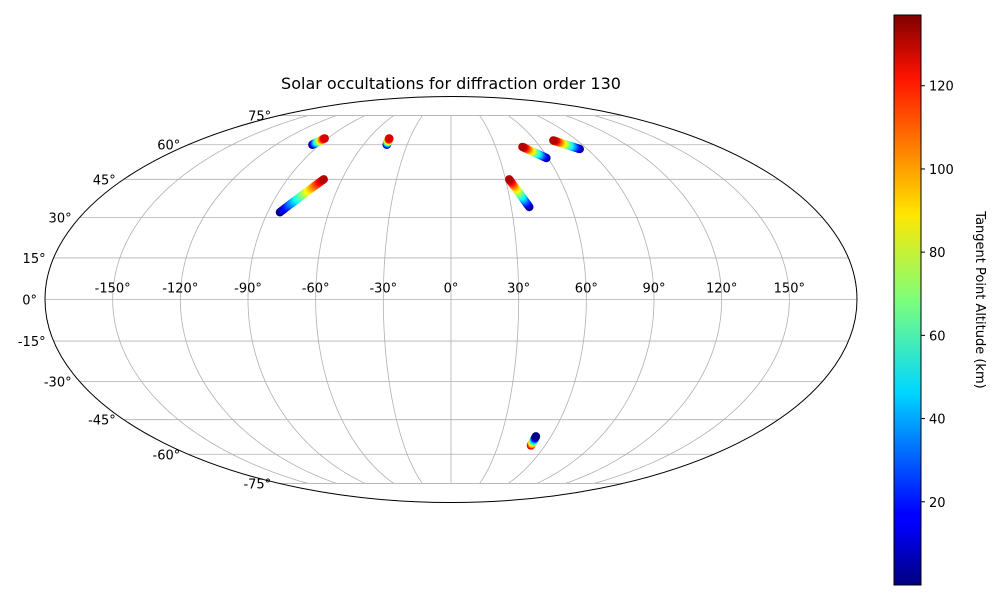 The width and height of the screenshot is (1000, 600). What do you see at coordinates (941, 170) in the screenshot?
I see `colorbar-tick-label: 100` at bounding box center [941, 170].